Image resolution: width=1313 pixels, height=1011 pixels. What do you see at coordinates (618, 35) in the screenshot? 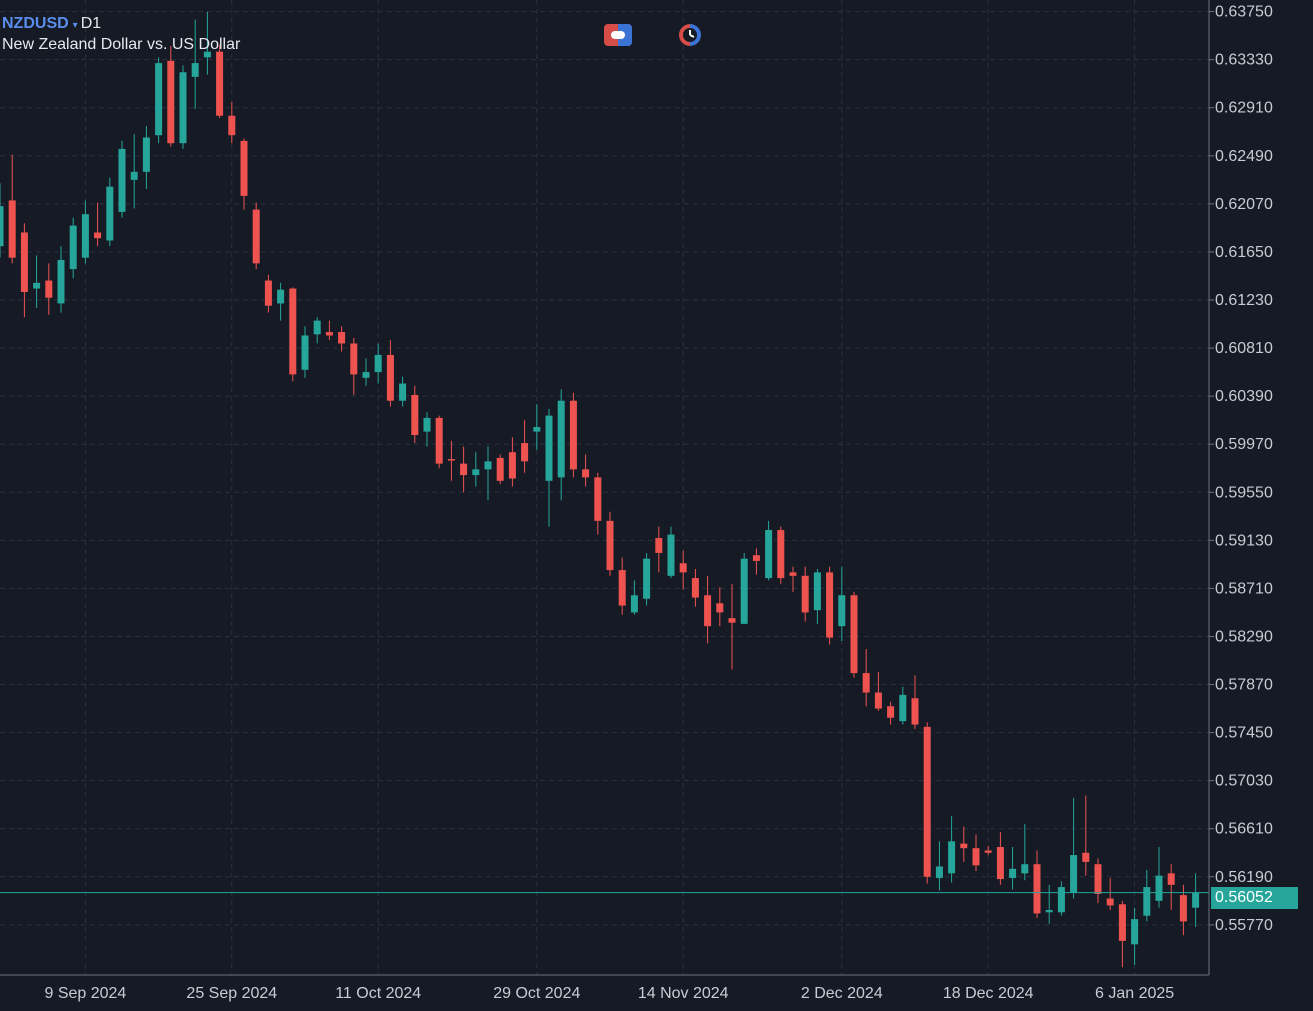
I see `trade-toggle-icon` at bounding box center [618, 35].